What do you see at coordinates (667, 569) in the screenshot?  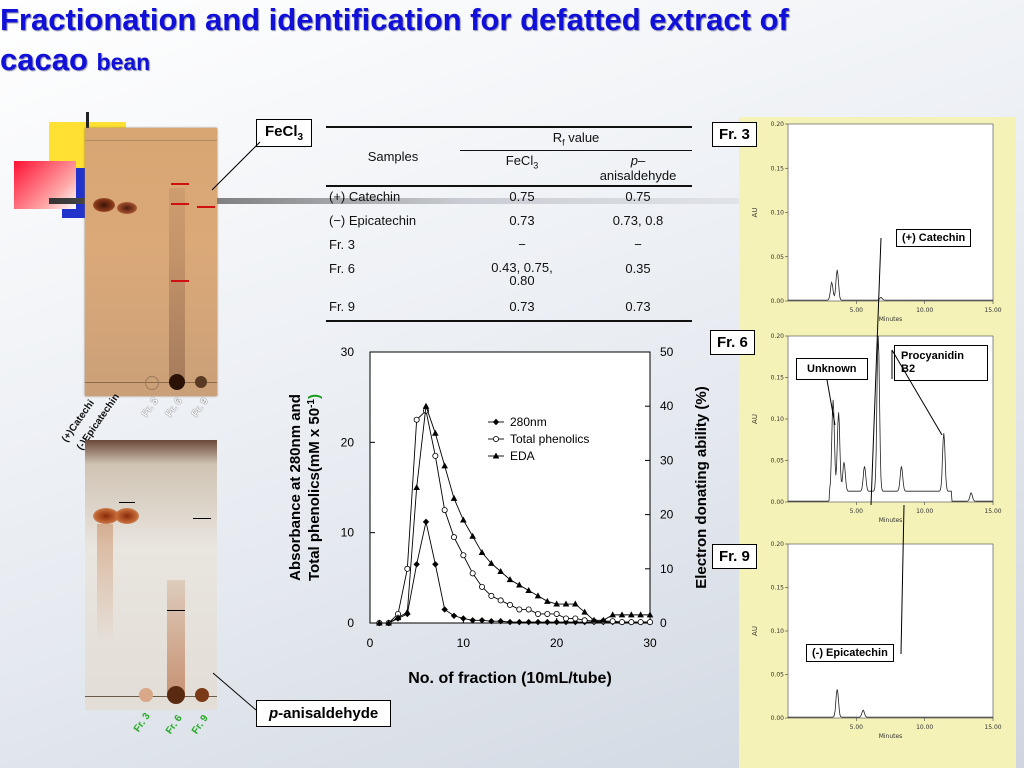 I see `y-right-tick-label: 10` at bounding box center [667, 569].